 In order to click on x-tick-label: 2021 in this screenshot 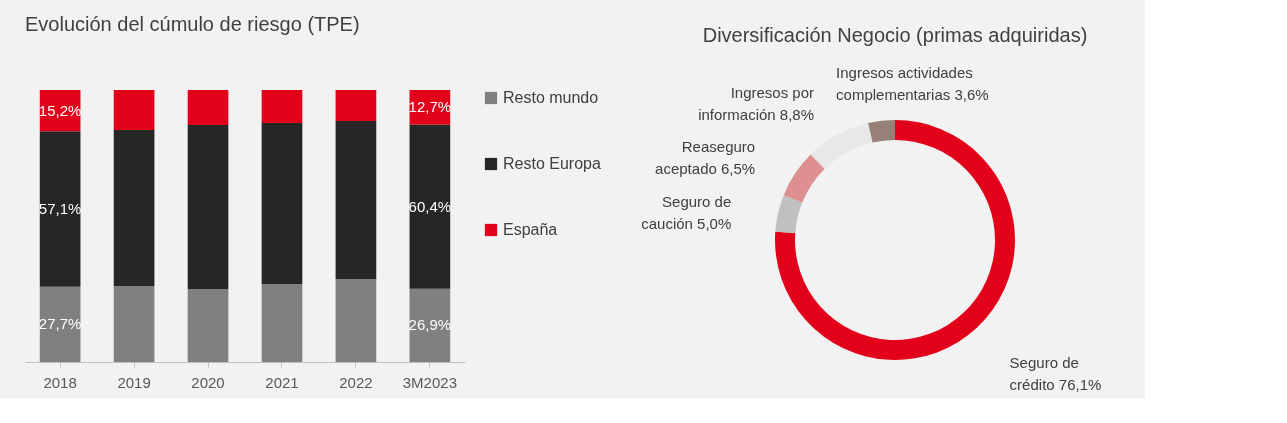, I will do `click(282, 382)`.